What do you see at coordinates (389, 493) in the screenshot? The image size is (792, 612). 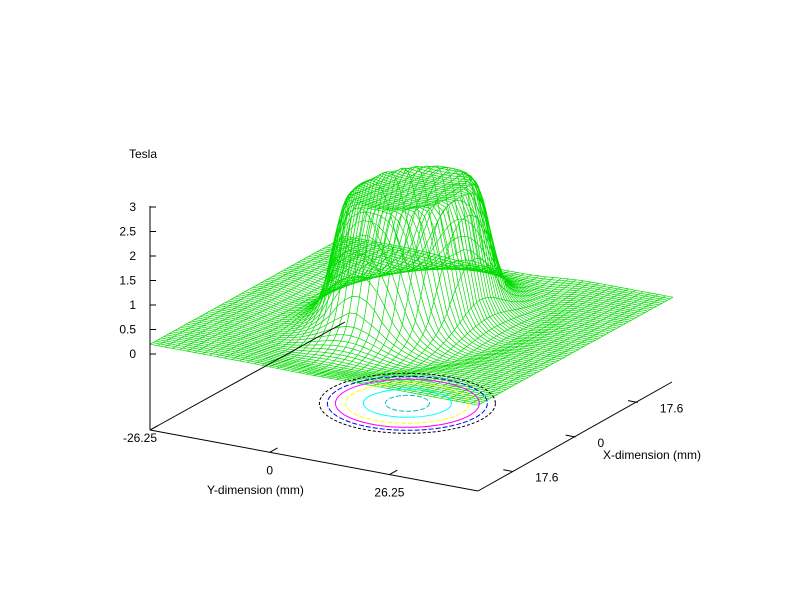 I see `y-tick-label: 26.25` at bounding box center [389, 493].